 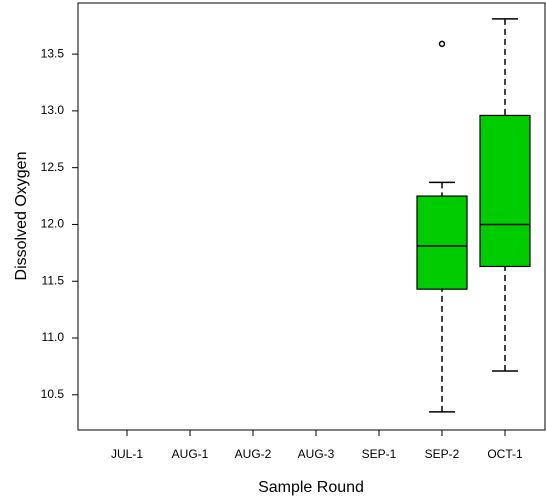 What do you see at coordinates (127, 454) in the screenshot?
I see `x-tick-label: JUL-1` at bounding box center [127, 454].